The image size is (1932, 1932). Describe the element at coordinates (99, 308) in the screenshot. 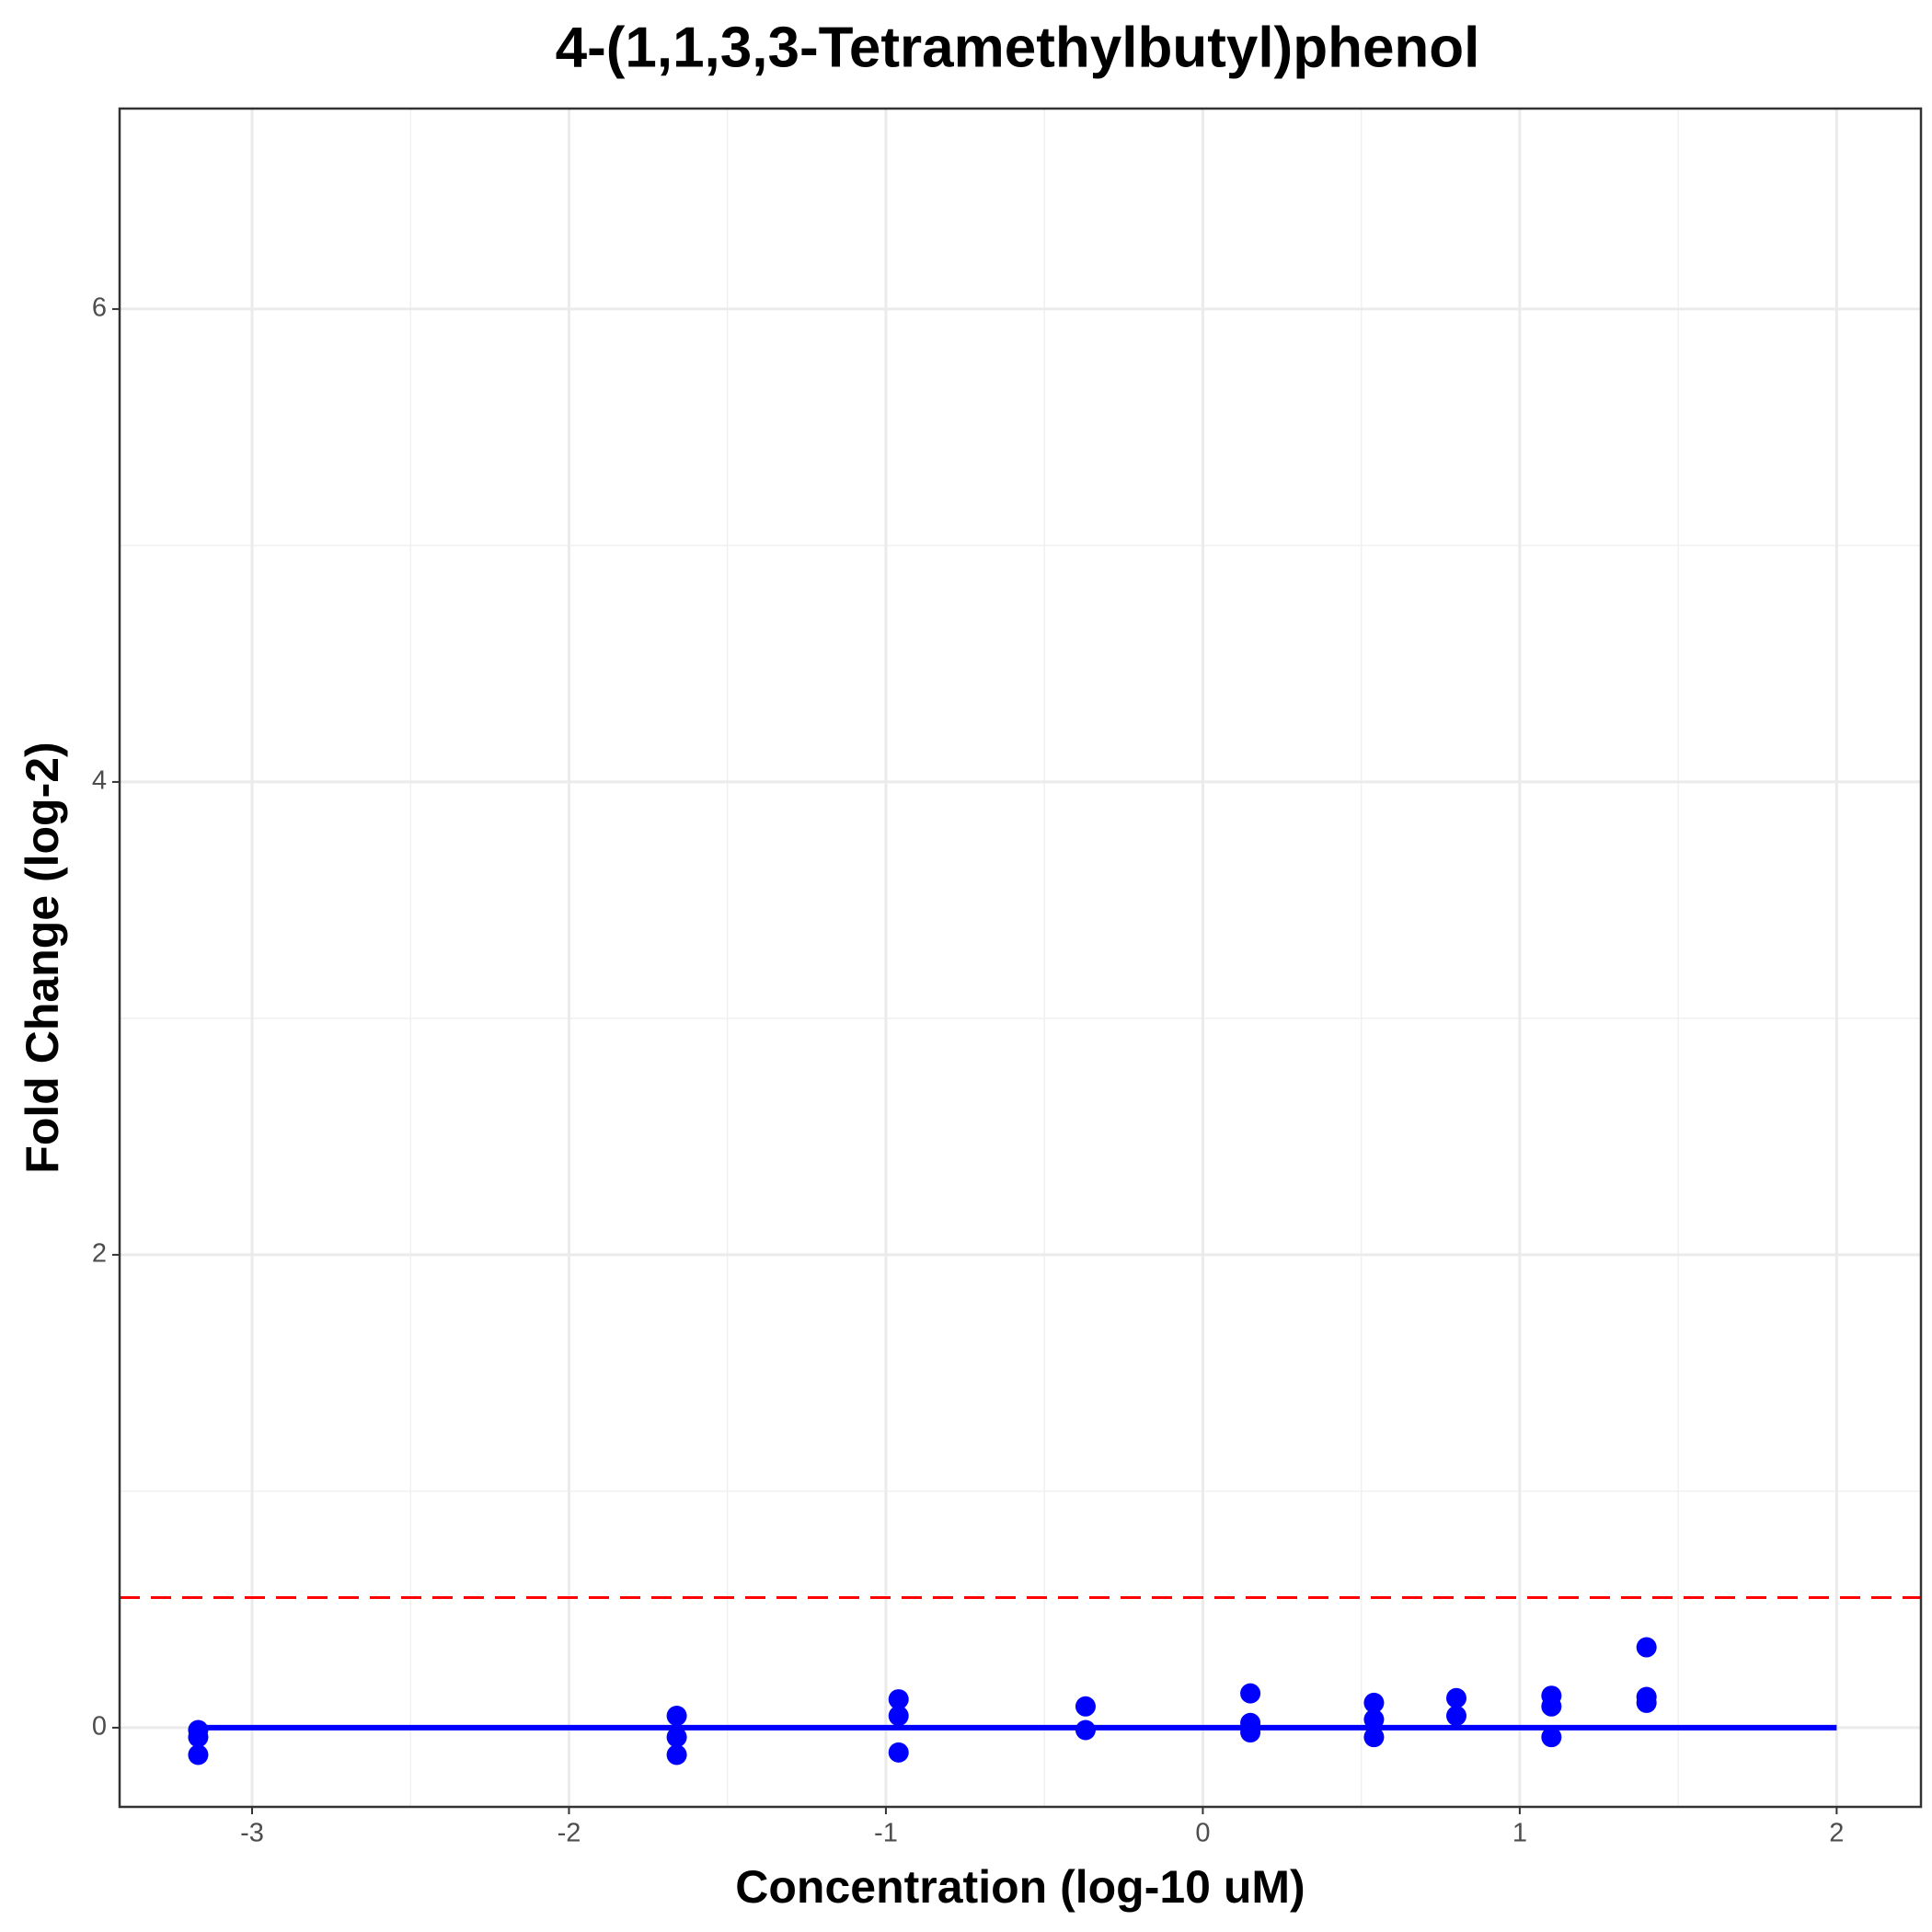

I see `y-tick-label: 6` at that location.